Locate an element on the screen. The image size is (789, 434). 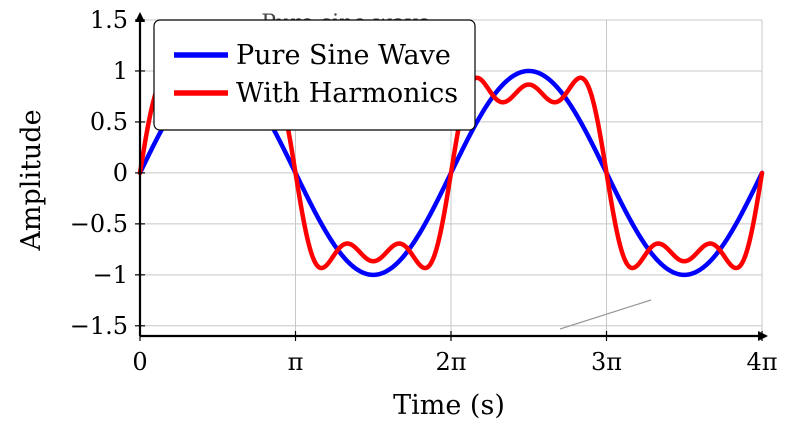
y-tick-label-5: −1 is located at coordinates (110, 275).